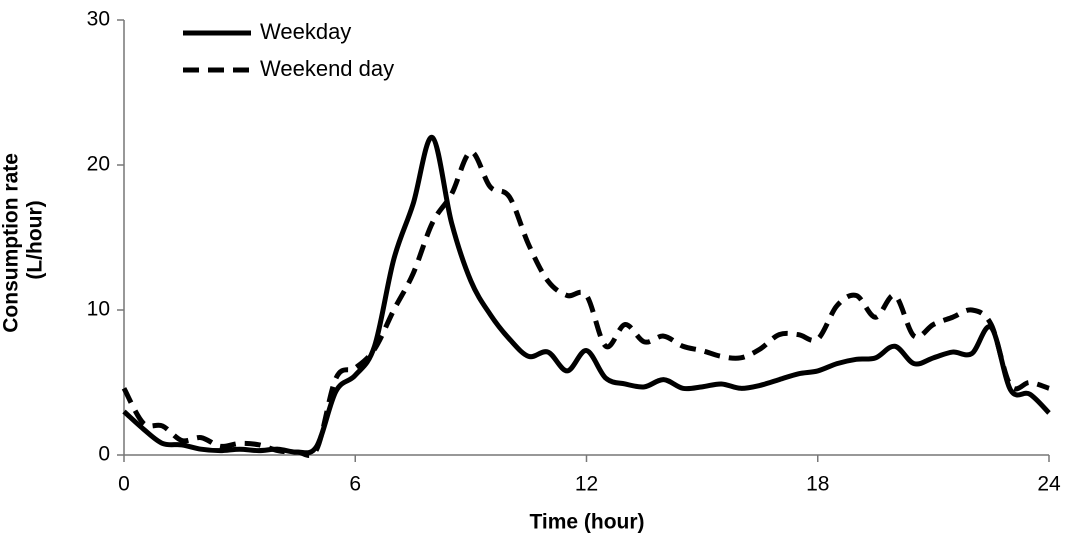 The image size is (1067, 540). What do you see at coordinates (327, 68) in the screenshot?
I see `legend-label: Weekend day` at bounding box center [327, 68].